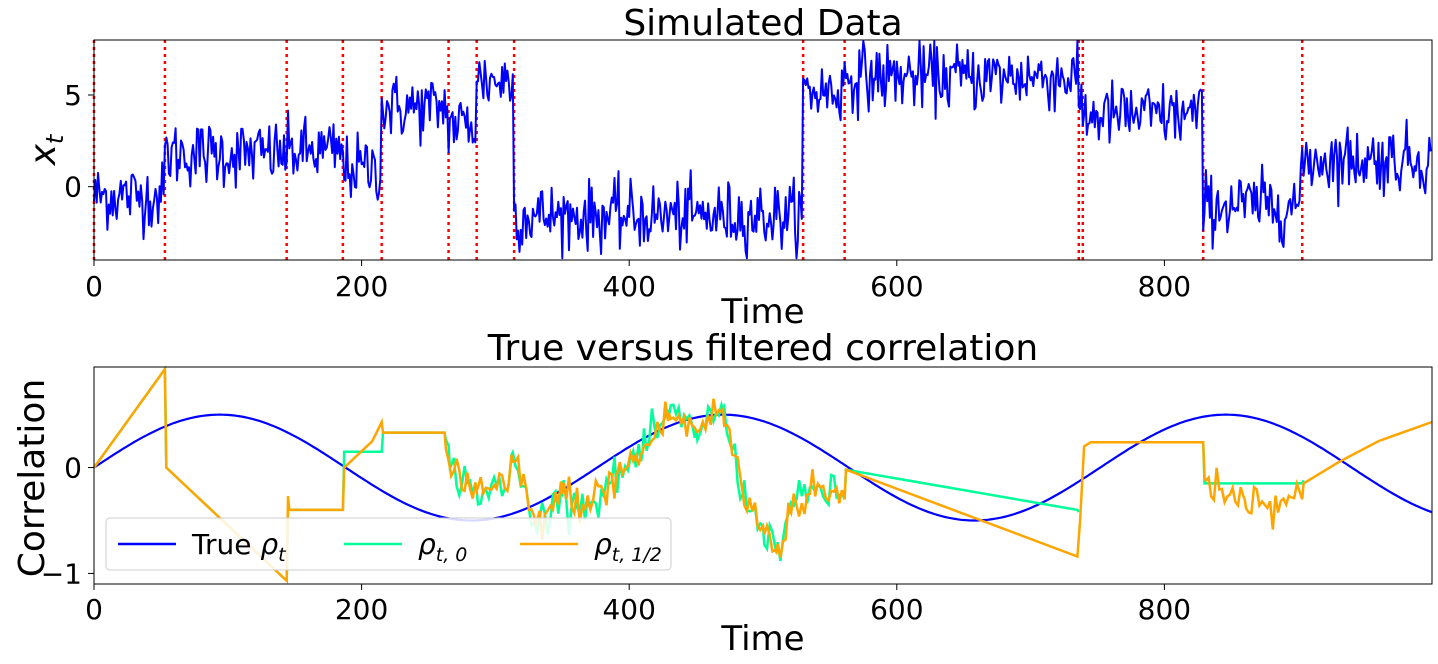 The height and width of the screenshot is (664, 1438). I want to click on legend-label: ρt, 1/2, so click(628, 547).